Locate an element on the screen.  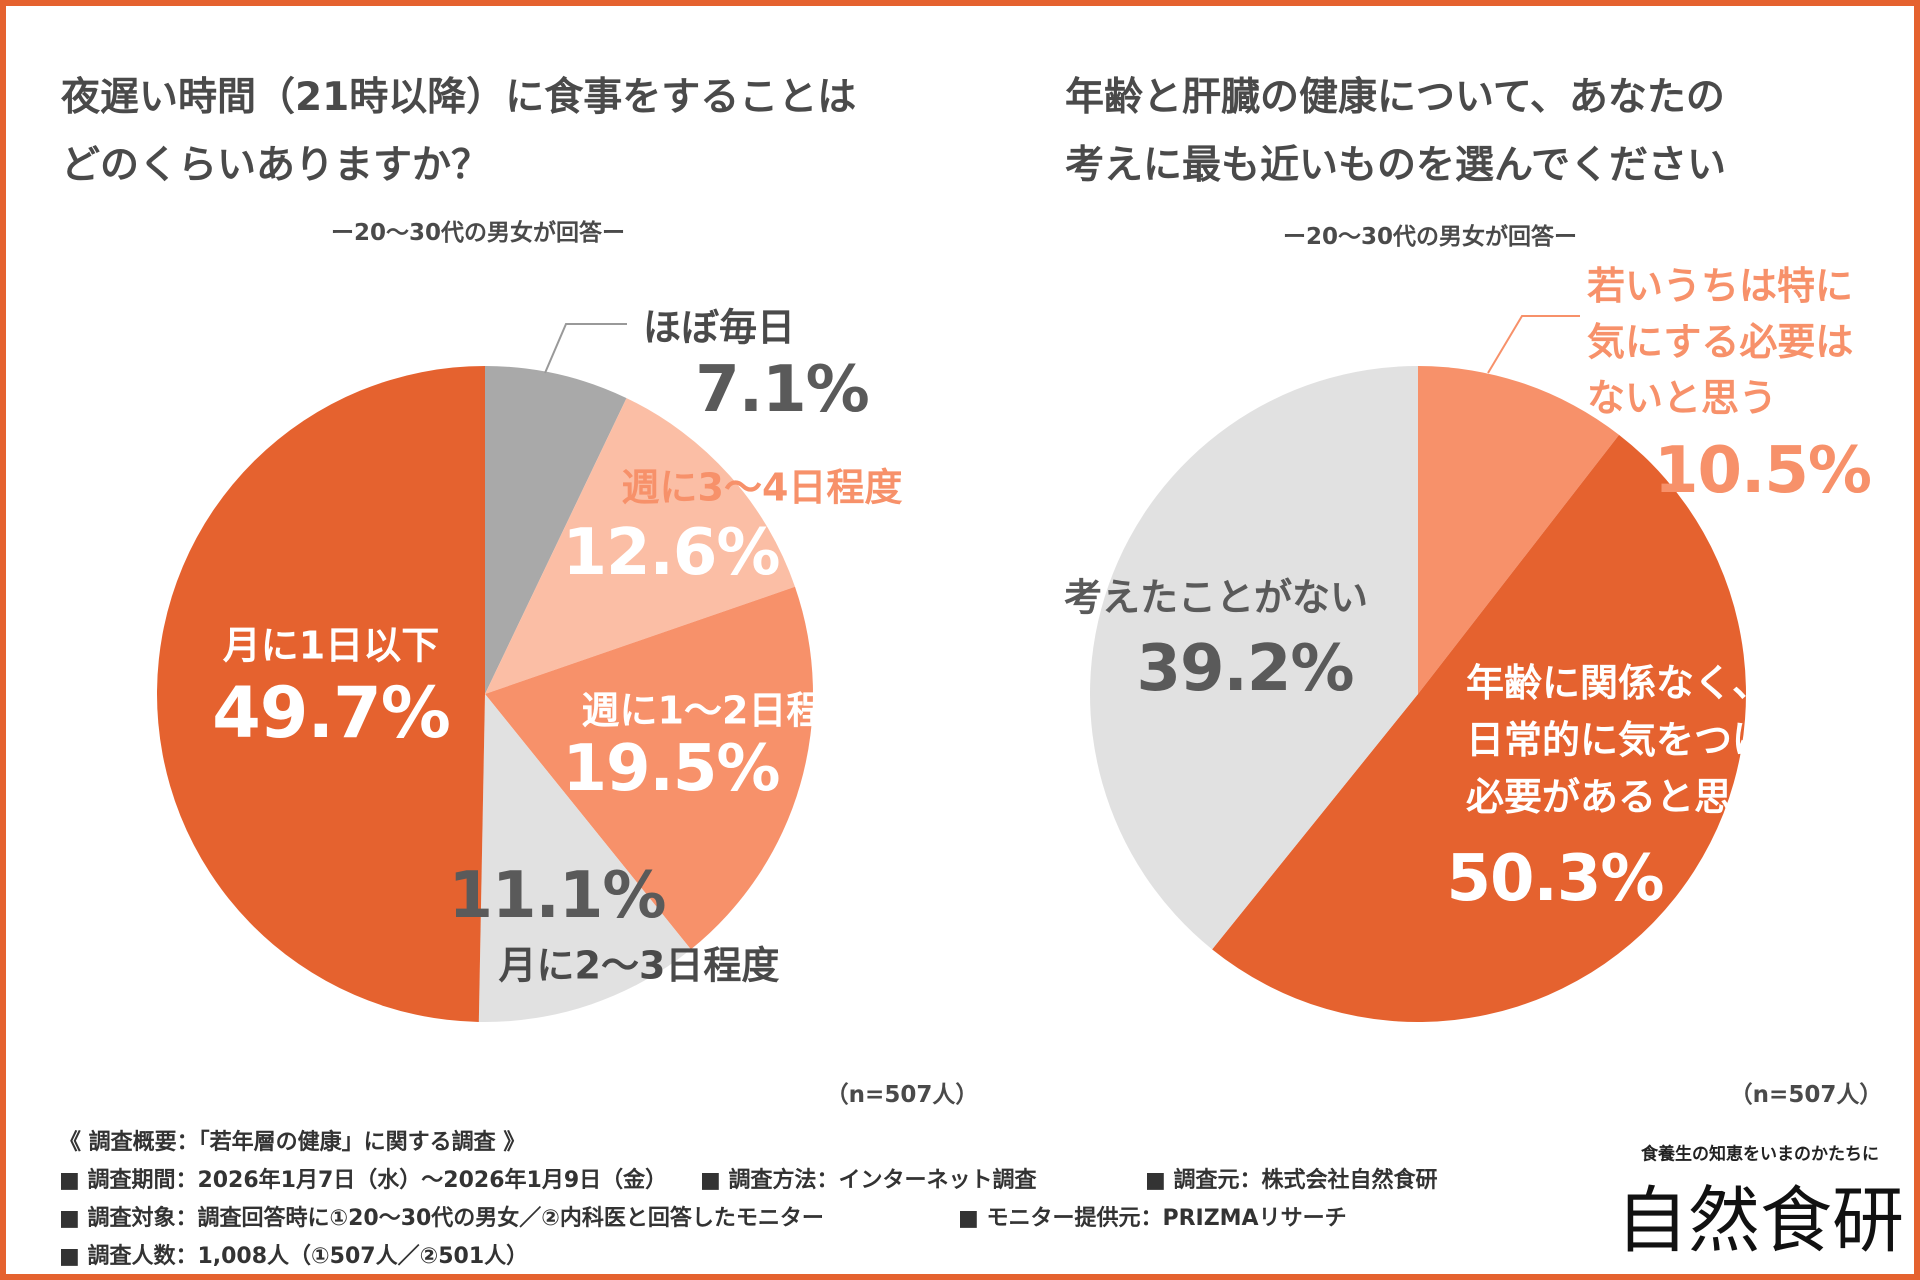
chart-1-title: 夜遅い時間（21時以降）に食事をすることは どのくらいありますか？ is located at coordinates (458, 132).